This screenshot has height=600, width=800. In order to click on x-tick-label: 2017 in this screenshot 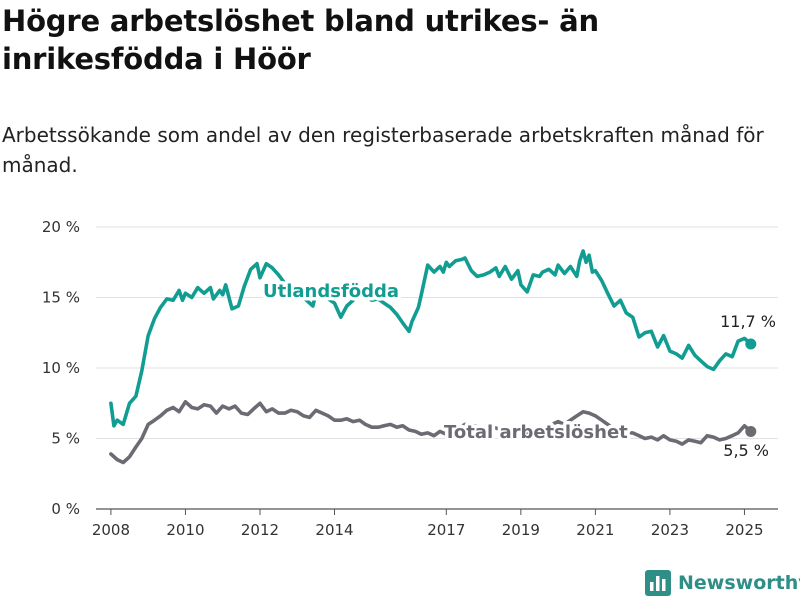, I will do `click(446, 530)`.